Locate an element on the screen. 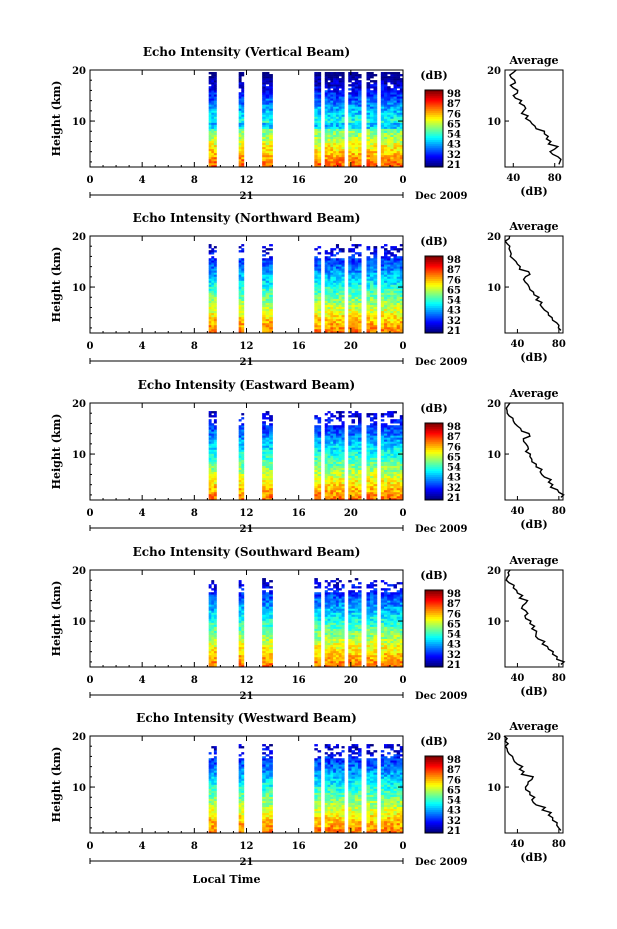 The height and width of the screenshot is (929, 617). y-tick-label: 10 is located at coordinates (79, 122).